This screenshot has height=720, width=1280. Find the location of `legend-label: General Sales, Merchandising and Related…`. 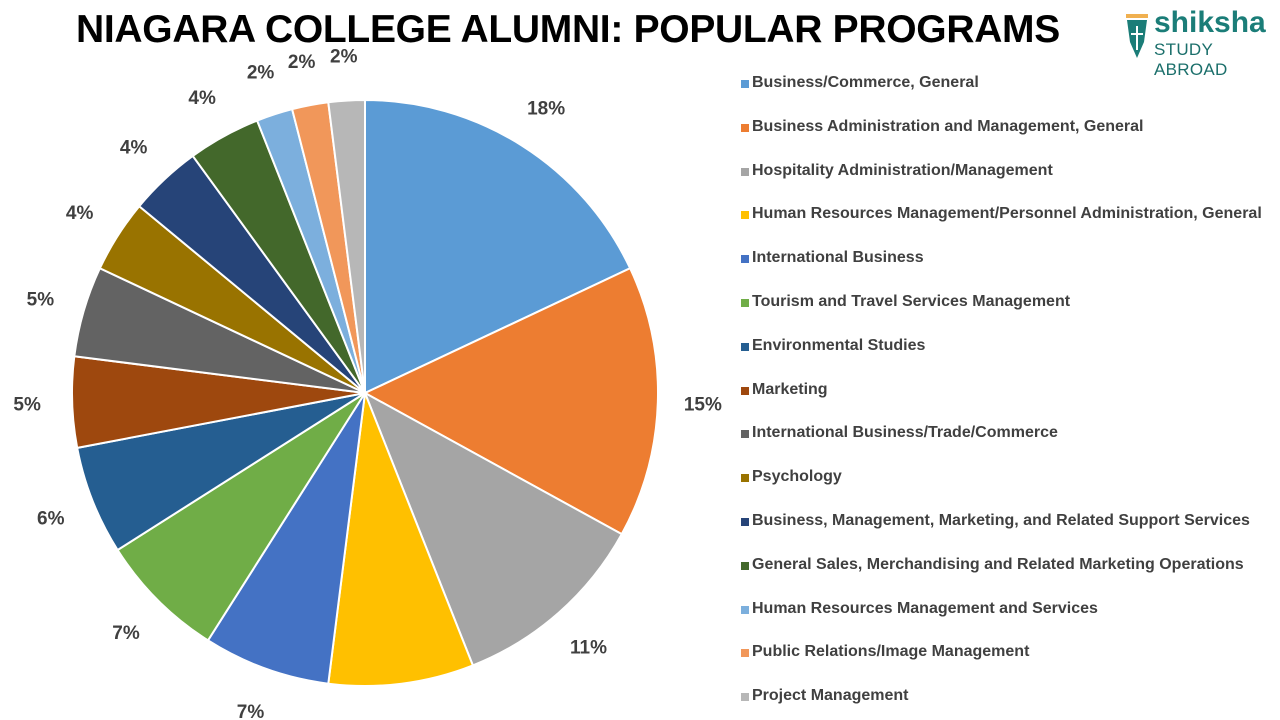

legend-label: General Sales, Merchandising and Related… is located at coordinates (998, 564).